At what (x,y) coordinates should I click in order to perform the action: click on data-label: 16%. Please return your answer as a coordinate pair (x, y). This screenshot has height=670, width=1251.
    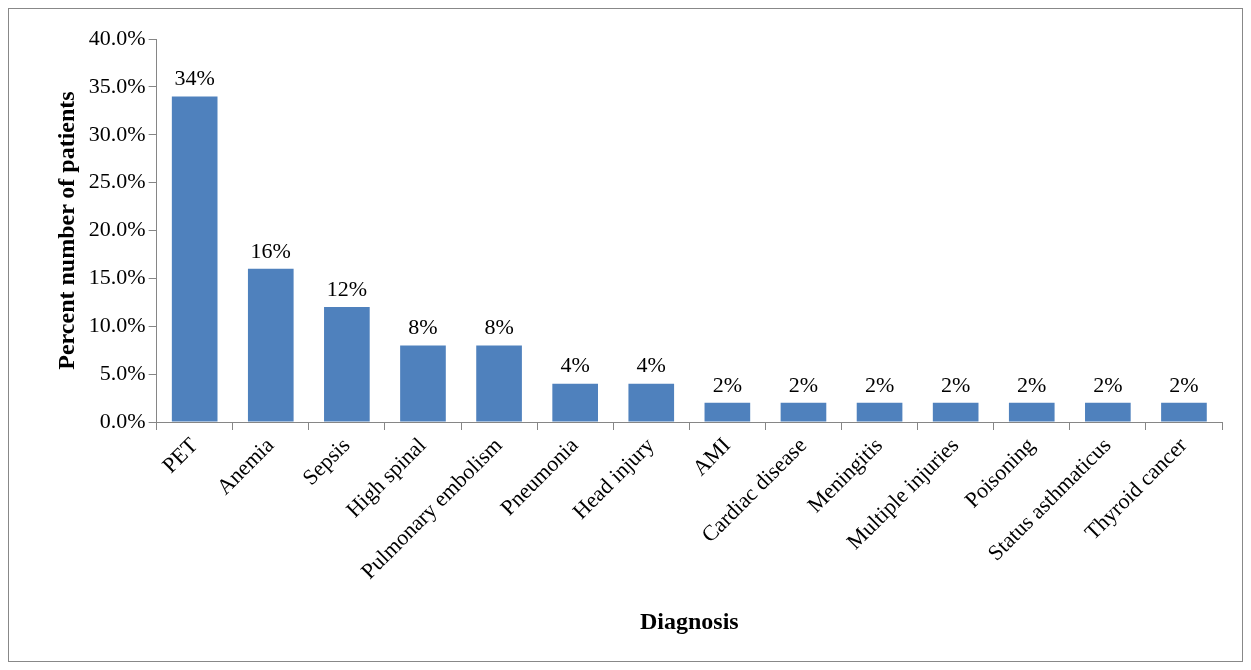
    Looking at the image, I should click on (270, 250).